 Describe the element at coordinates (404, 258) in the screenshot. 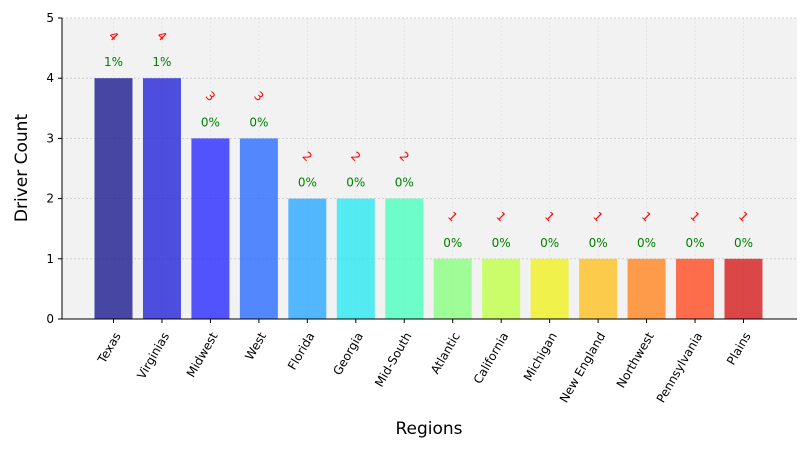

I see `bar-mid-south` at that location.